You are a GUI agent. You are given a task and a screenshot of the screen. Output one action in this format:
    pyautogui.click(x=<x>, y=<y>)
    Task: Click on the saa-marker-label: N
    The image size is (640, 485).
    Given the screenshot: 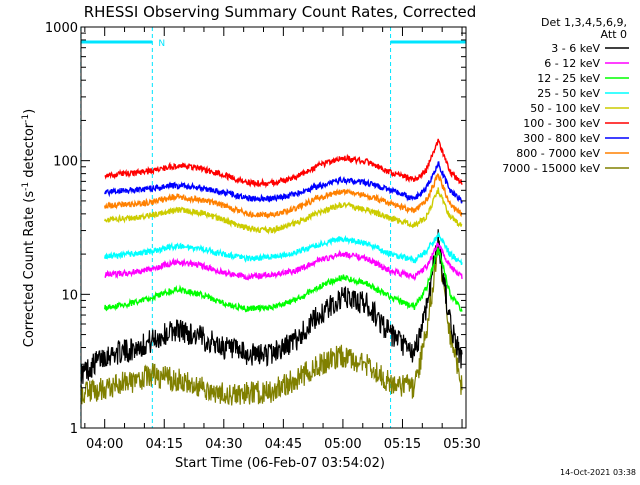 What is the action you would take?
    pyautogui.click(x=161, y=44)
    